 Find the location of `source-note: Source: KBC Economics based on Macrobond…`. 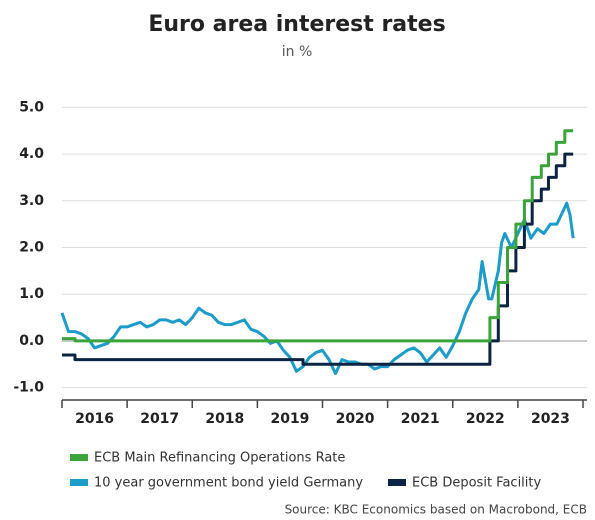

source-note: Source: KBC Economics based on Macrobond… is located at coordinates (436, 510).